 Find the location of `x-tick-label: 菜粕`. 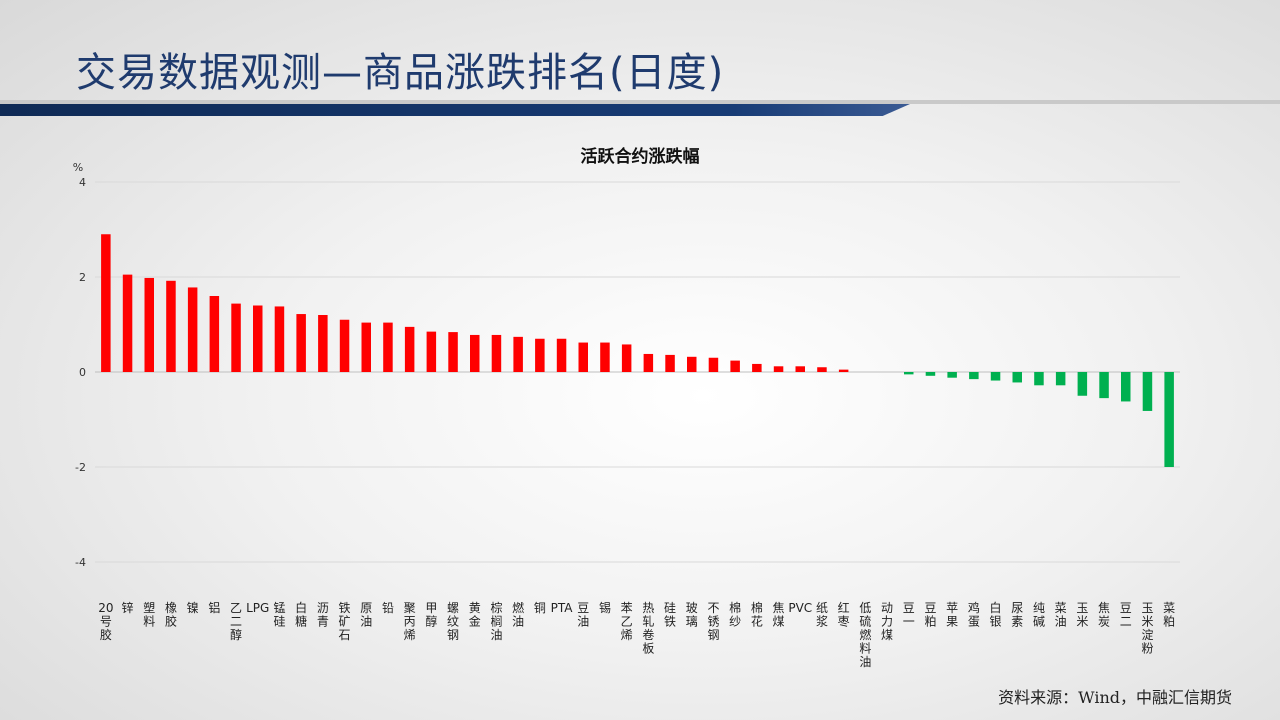

x-tick-label: 菜粕 is located at coordinates (1169, 615).